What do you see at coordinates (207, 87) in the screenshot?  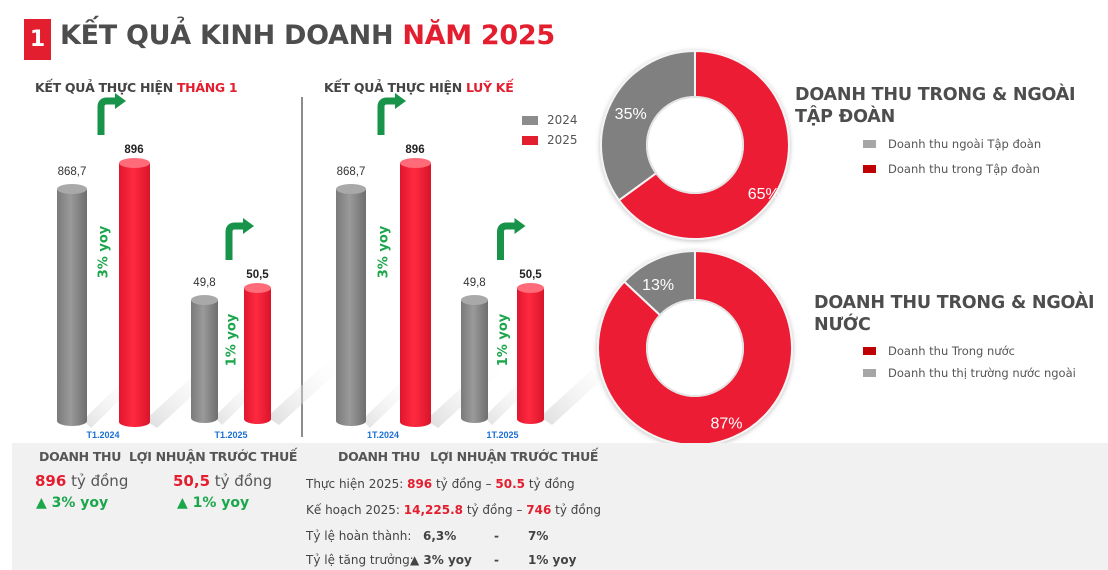 I see `monthly-chart-title-highlight: THÁNG 1` at bounding box center [207, 87].